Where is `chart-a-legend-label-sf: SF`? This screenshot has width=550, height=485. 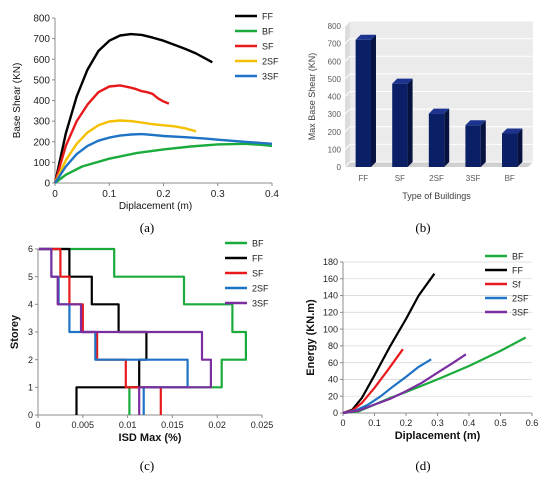
chart-a-legend-label-sf: SF is located at coordinates (268, 47).